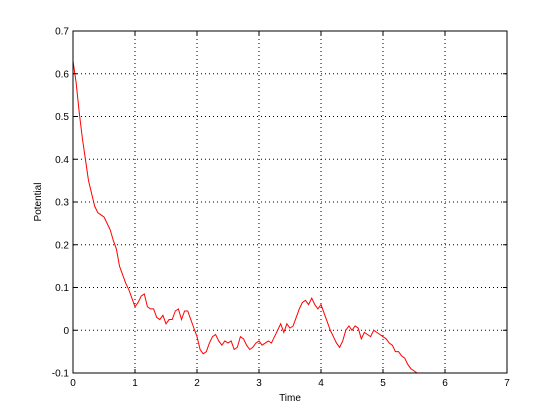 The image size is (560, 420). I want to click on x-tick-label: 1, so click(135, 383).